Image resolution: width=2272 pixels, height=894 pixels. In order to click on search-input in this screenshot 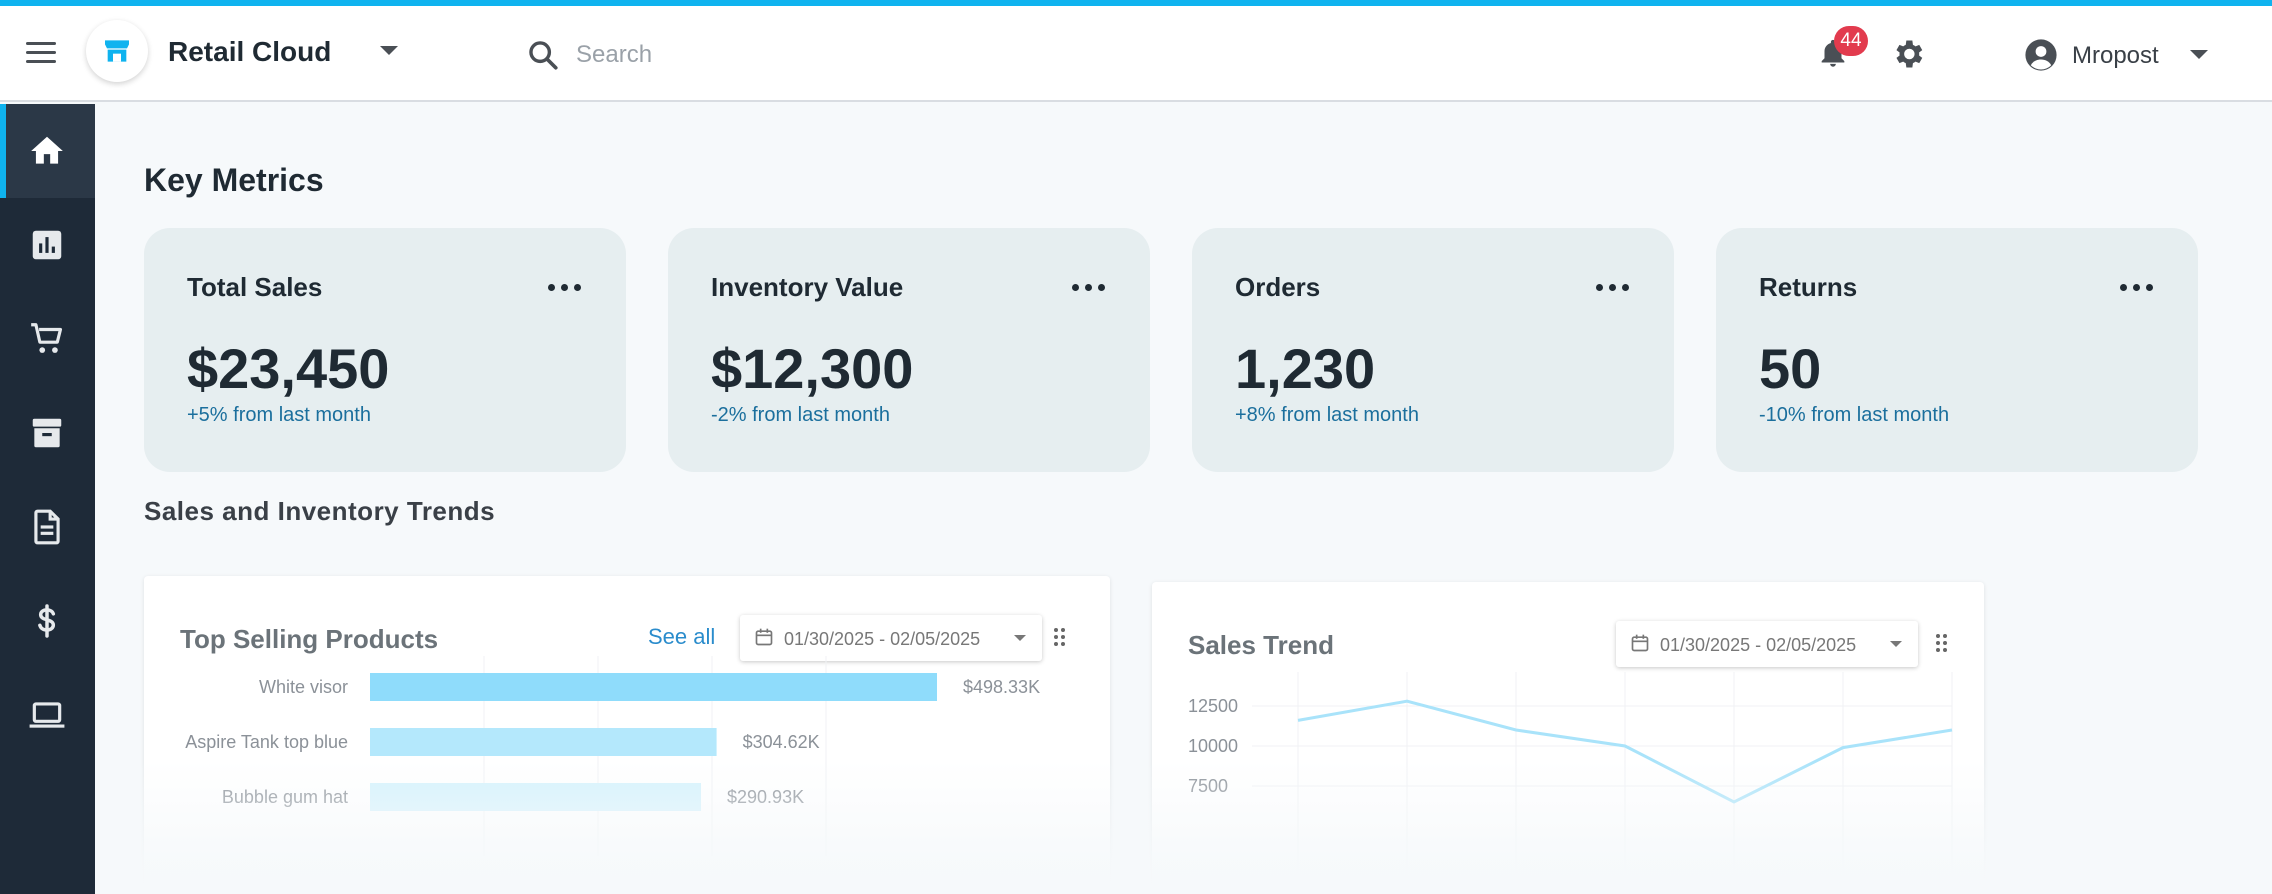, I will do `click(796, 55)`.